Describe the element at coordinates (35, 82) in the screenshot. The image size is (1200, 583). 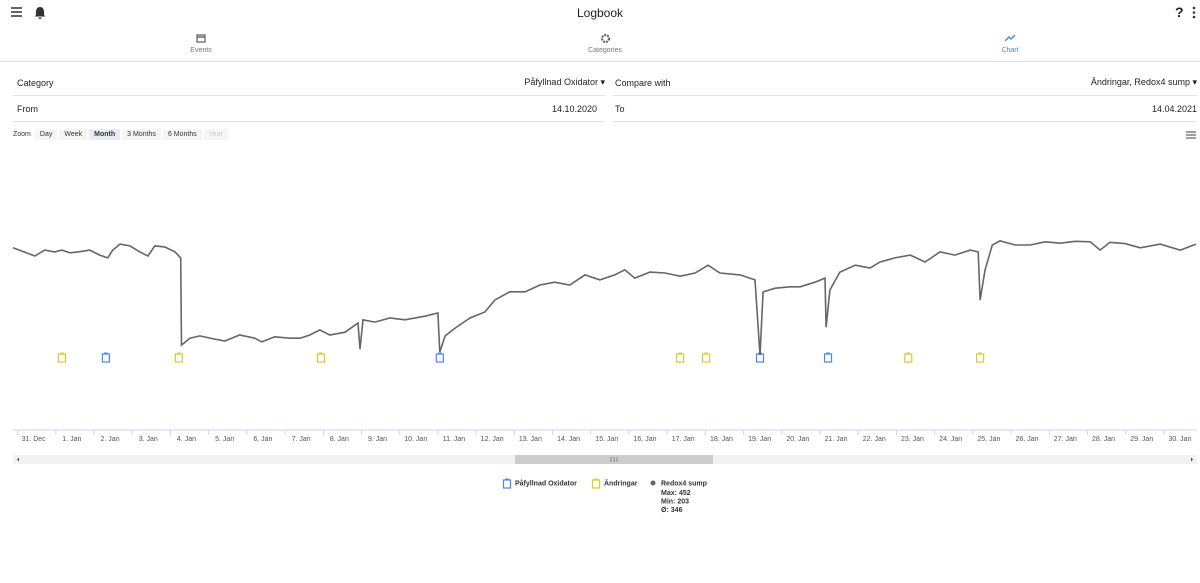
I see `category-label: Category` at that location.